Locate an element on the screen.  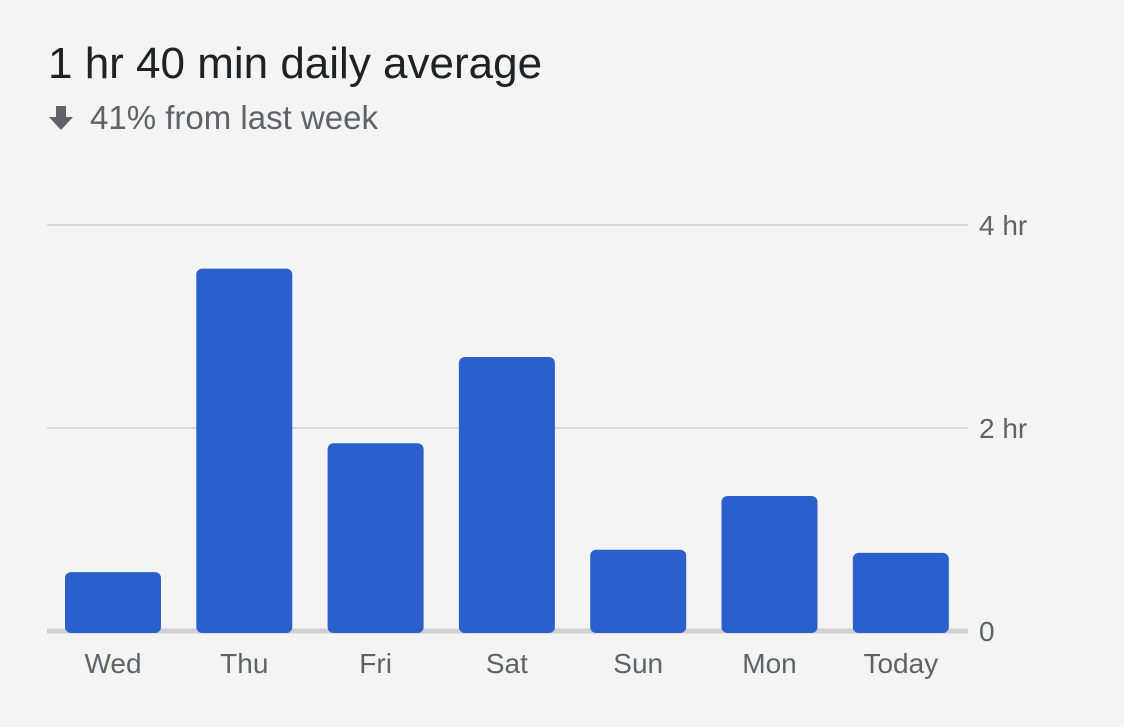
bar-mon is located at coordinates (769, 564).